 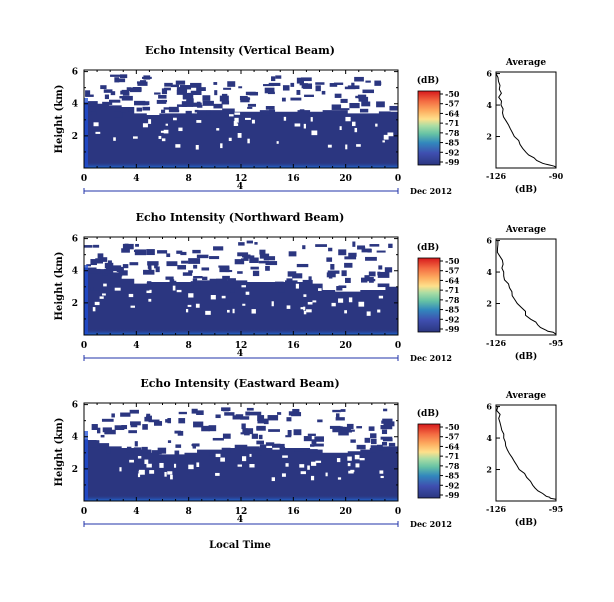 What do you see at coordinates (452, 485) in the screenshot?
I see `colorbar-tick-label: -92` at bounding box center [452, 485].